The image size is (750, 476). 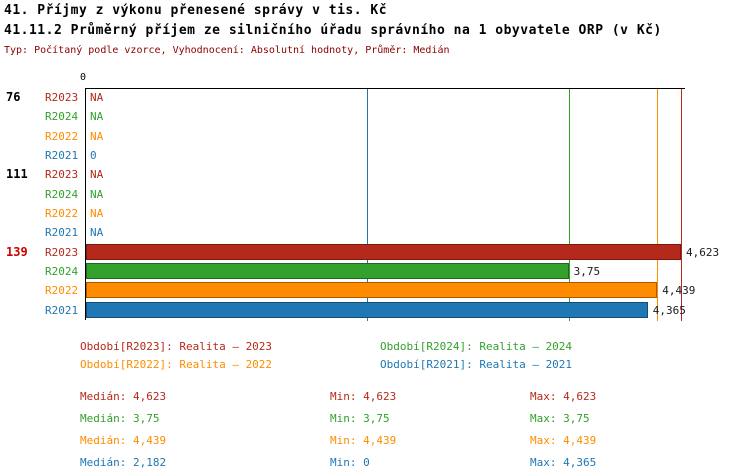 What do you see at coordinates (176, 346) in the screenshot?
I see `legend-item-r2023: Období[R2023]: Realita – 2023` at bounding box center [176, 346].